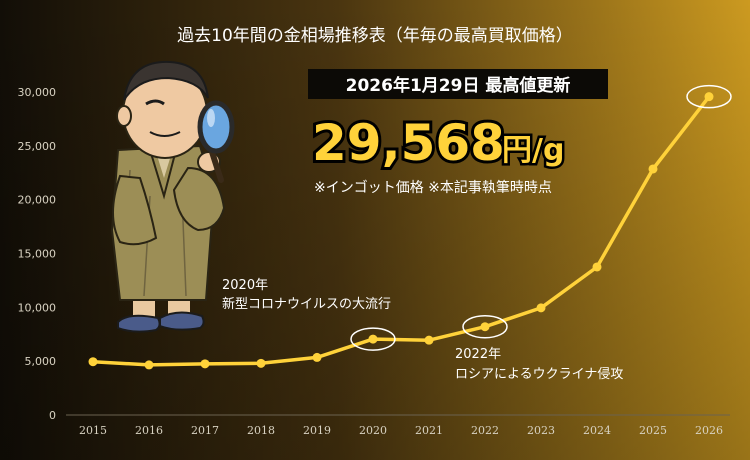  Describe the element at coordinates (216, 166) in the screenshot. I see `magnifier-handle` at that location.